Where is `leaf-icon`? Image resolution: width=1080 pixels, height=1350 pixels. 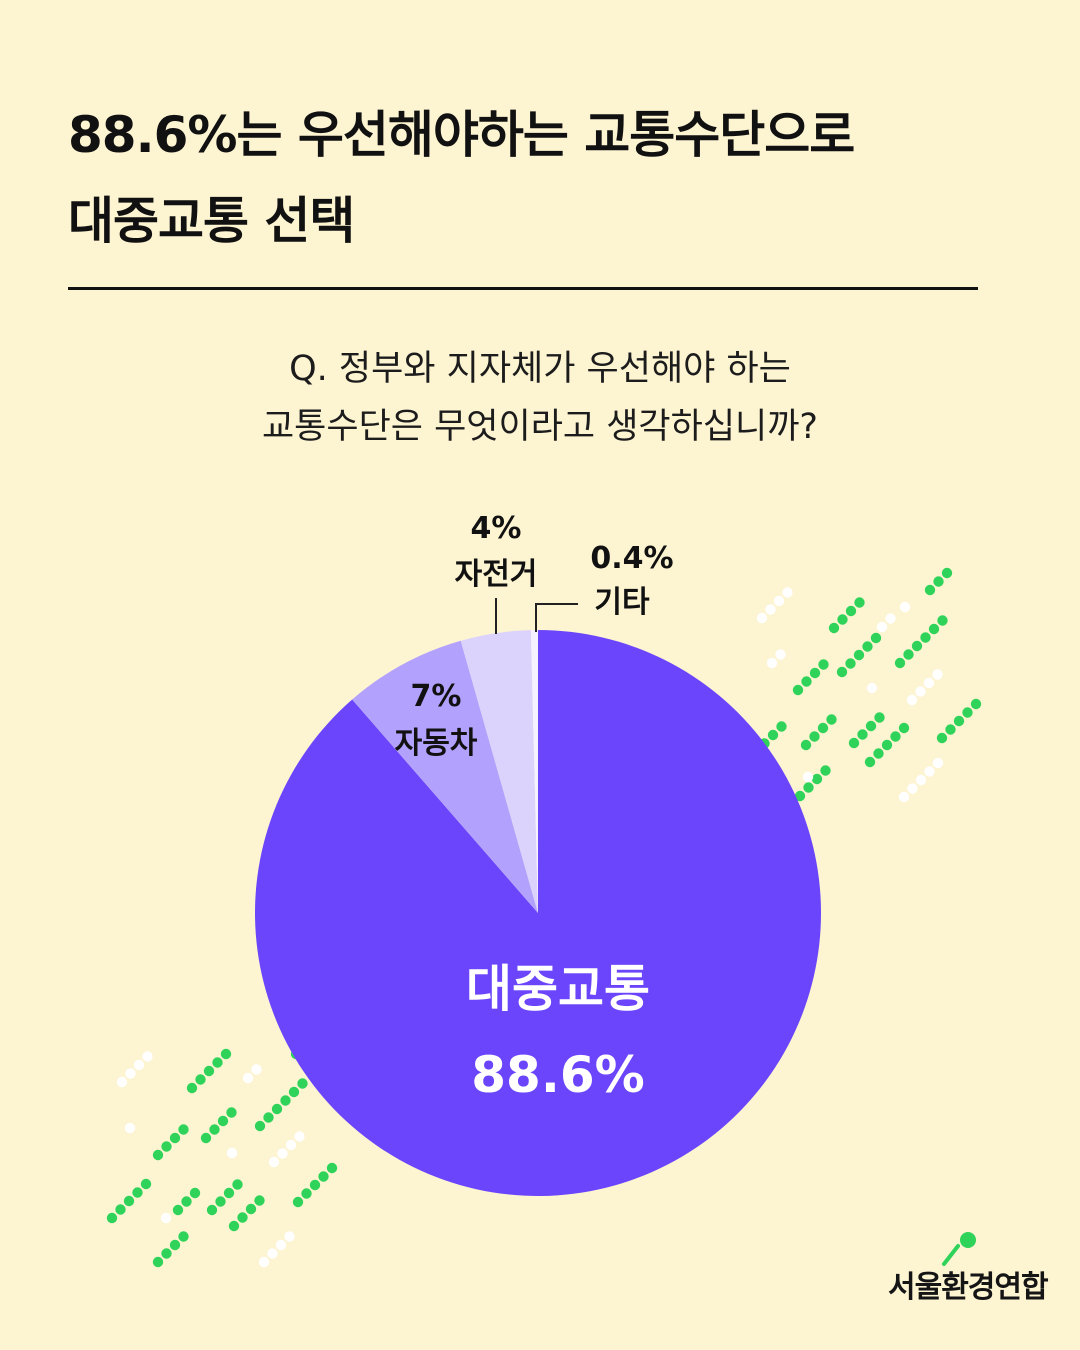
leaf-icon is located at coordinates (959, 1249).